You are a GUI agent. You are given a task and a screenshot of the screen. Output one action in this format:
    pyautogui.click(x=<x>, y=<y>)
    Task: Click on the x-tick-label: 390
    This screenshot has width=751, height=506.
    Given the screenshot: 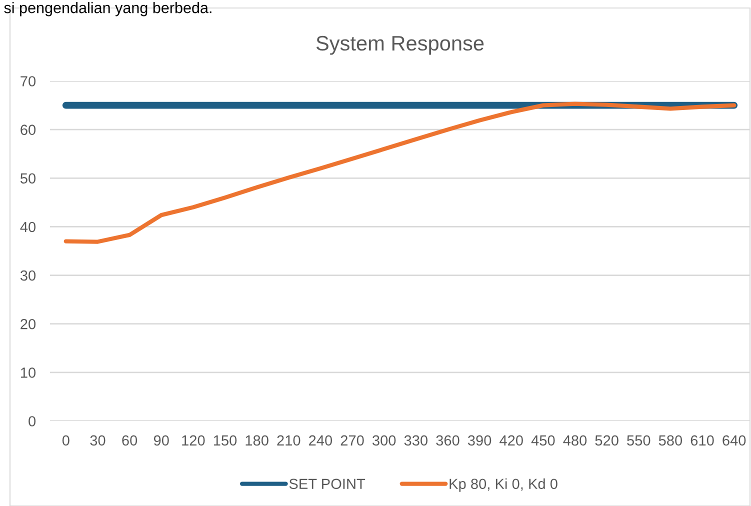 What is the action you would take?
    pyautogui.click(x=480, y=440)
    